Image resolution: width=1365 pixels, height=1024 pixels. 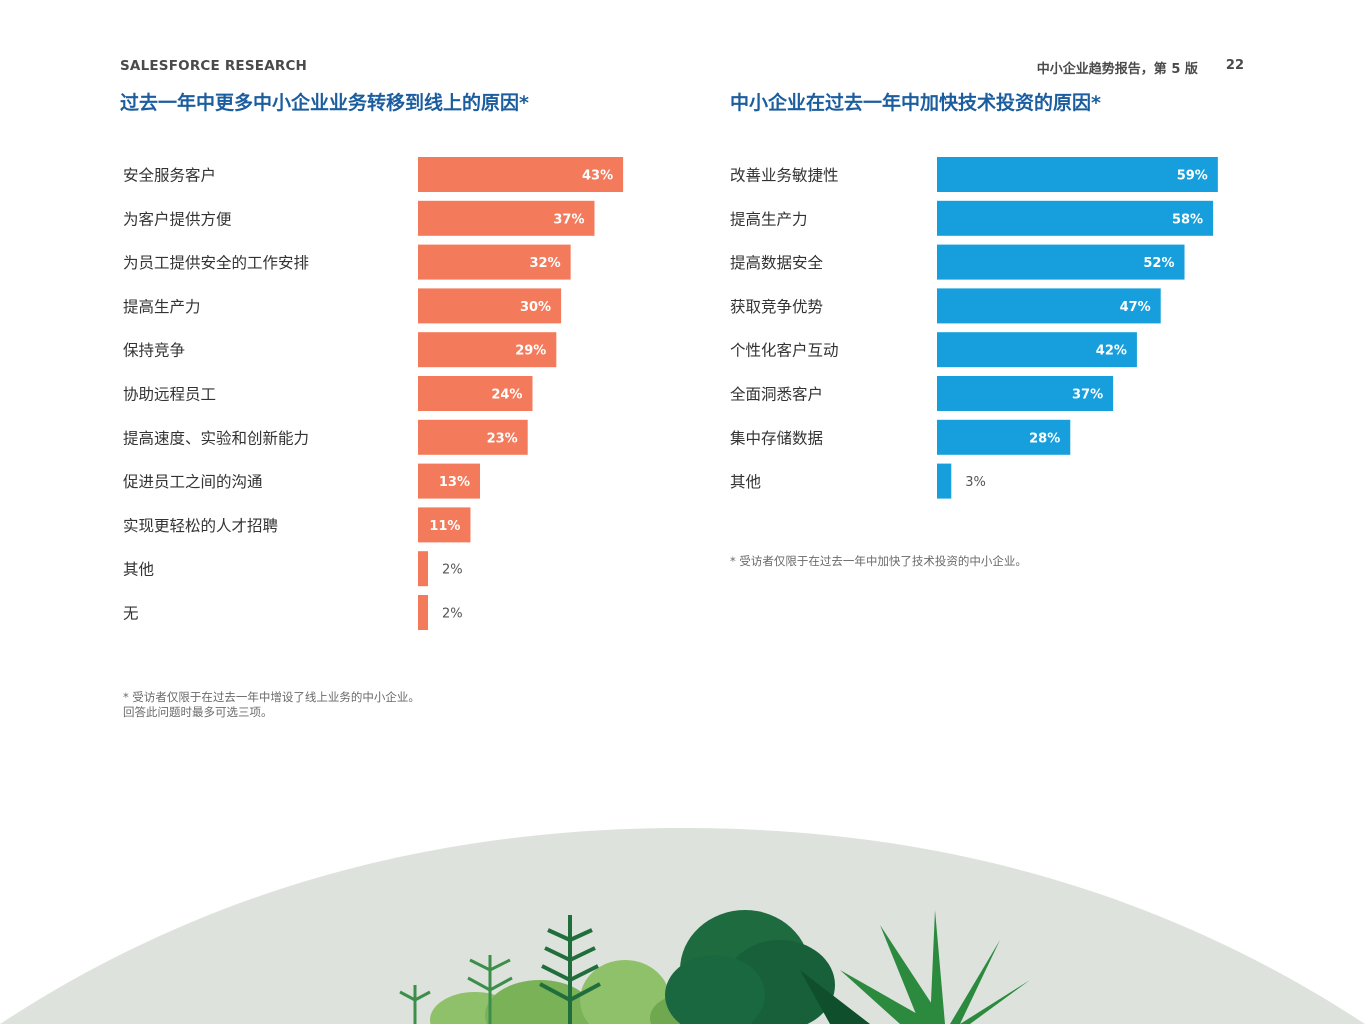 What do you see at coordinates (506, 395) in the screenshot?
I see `value-label: 24%` at bounding box center [506, 395].